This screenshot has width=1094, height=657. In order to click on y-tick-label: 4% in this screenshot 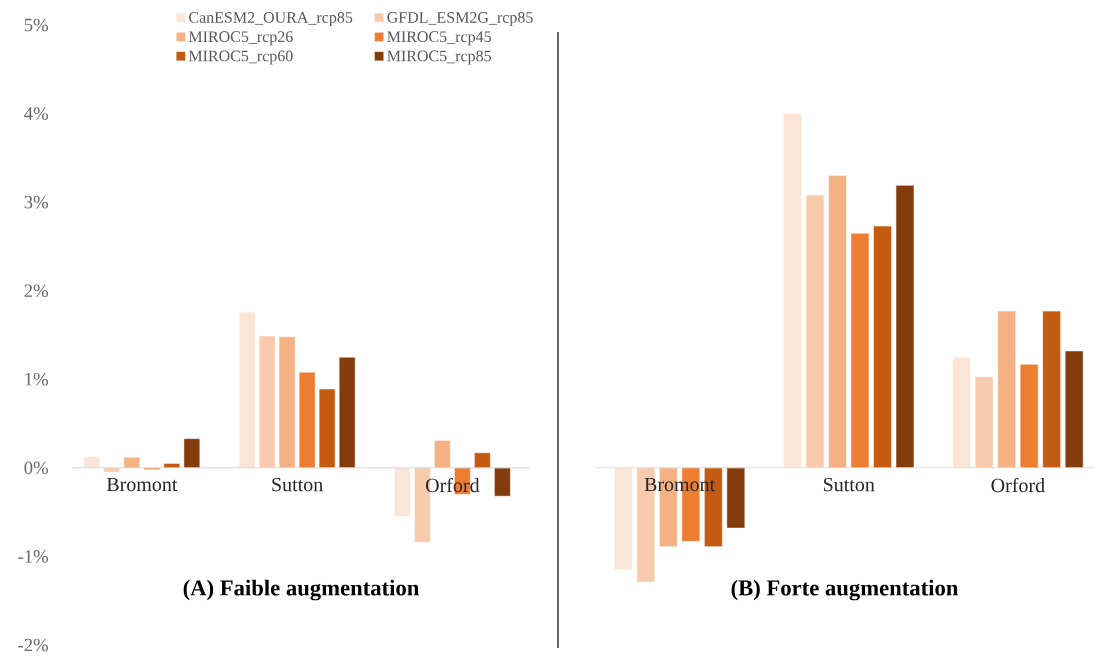, I will do `click(36, 113)`.